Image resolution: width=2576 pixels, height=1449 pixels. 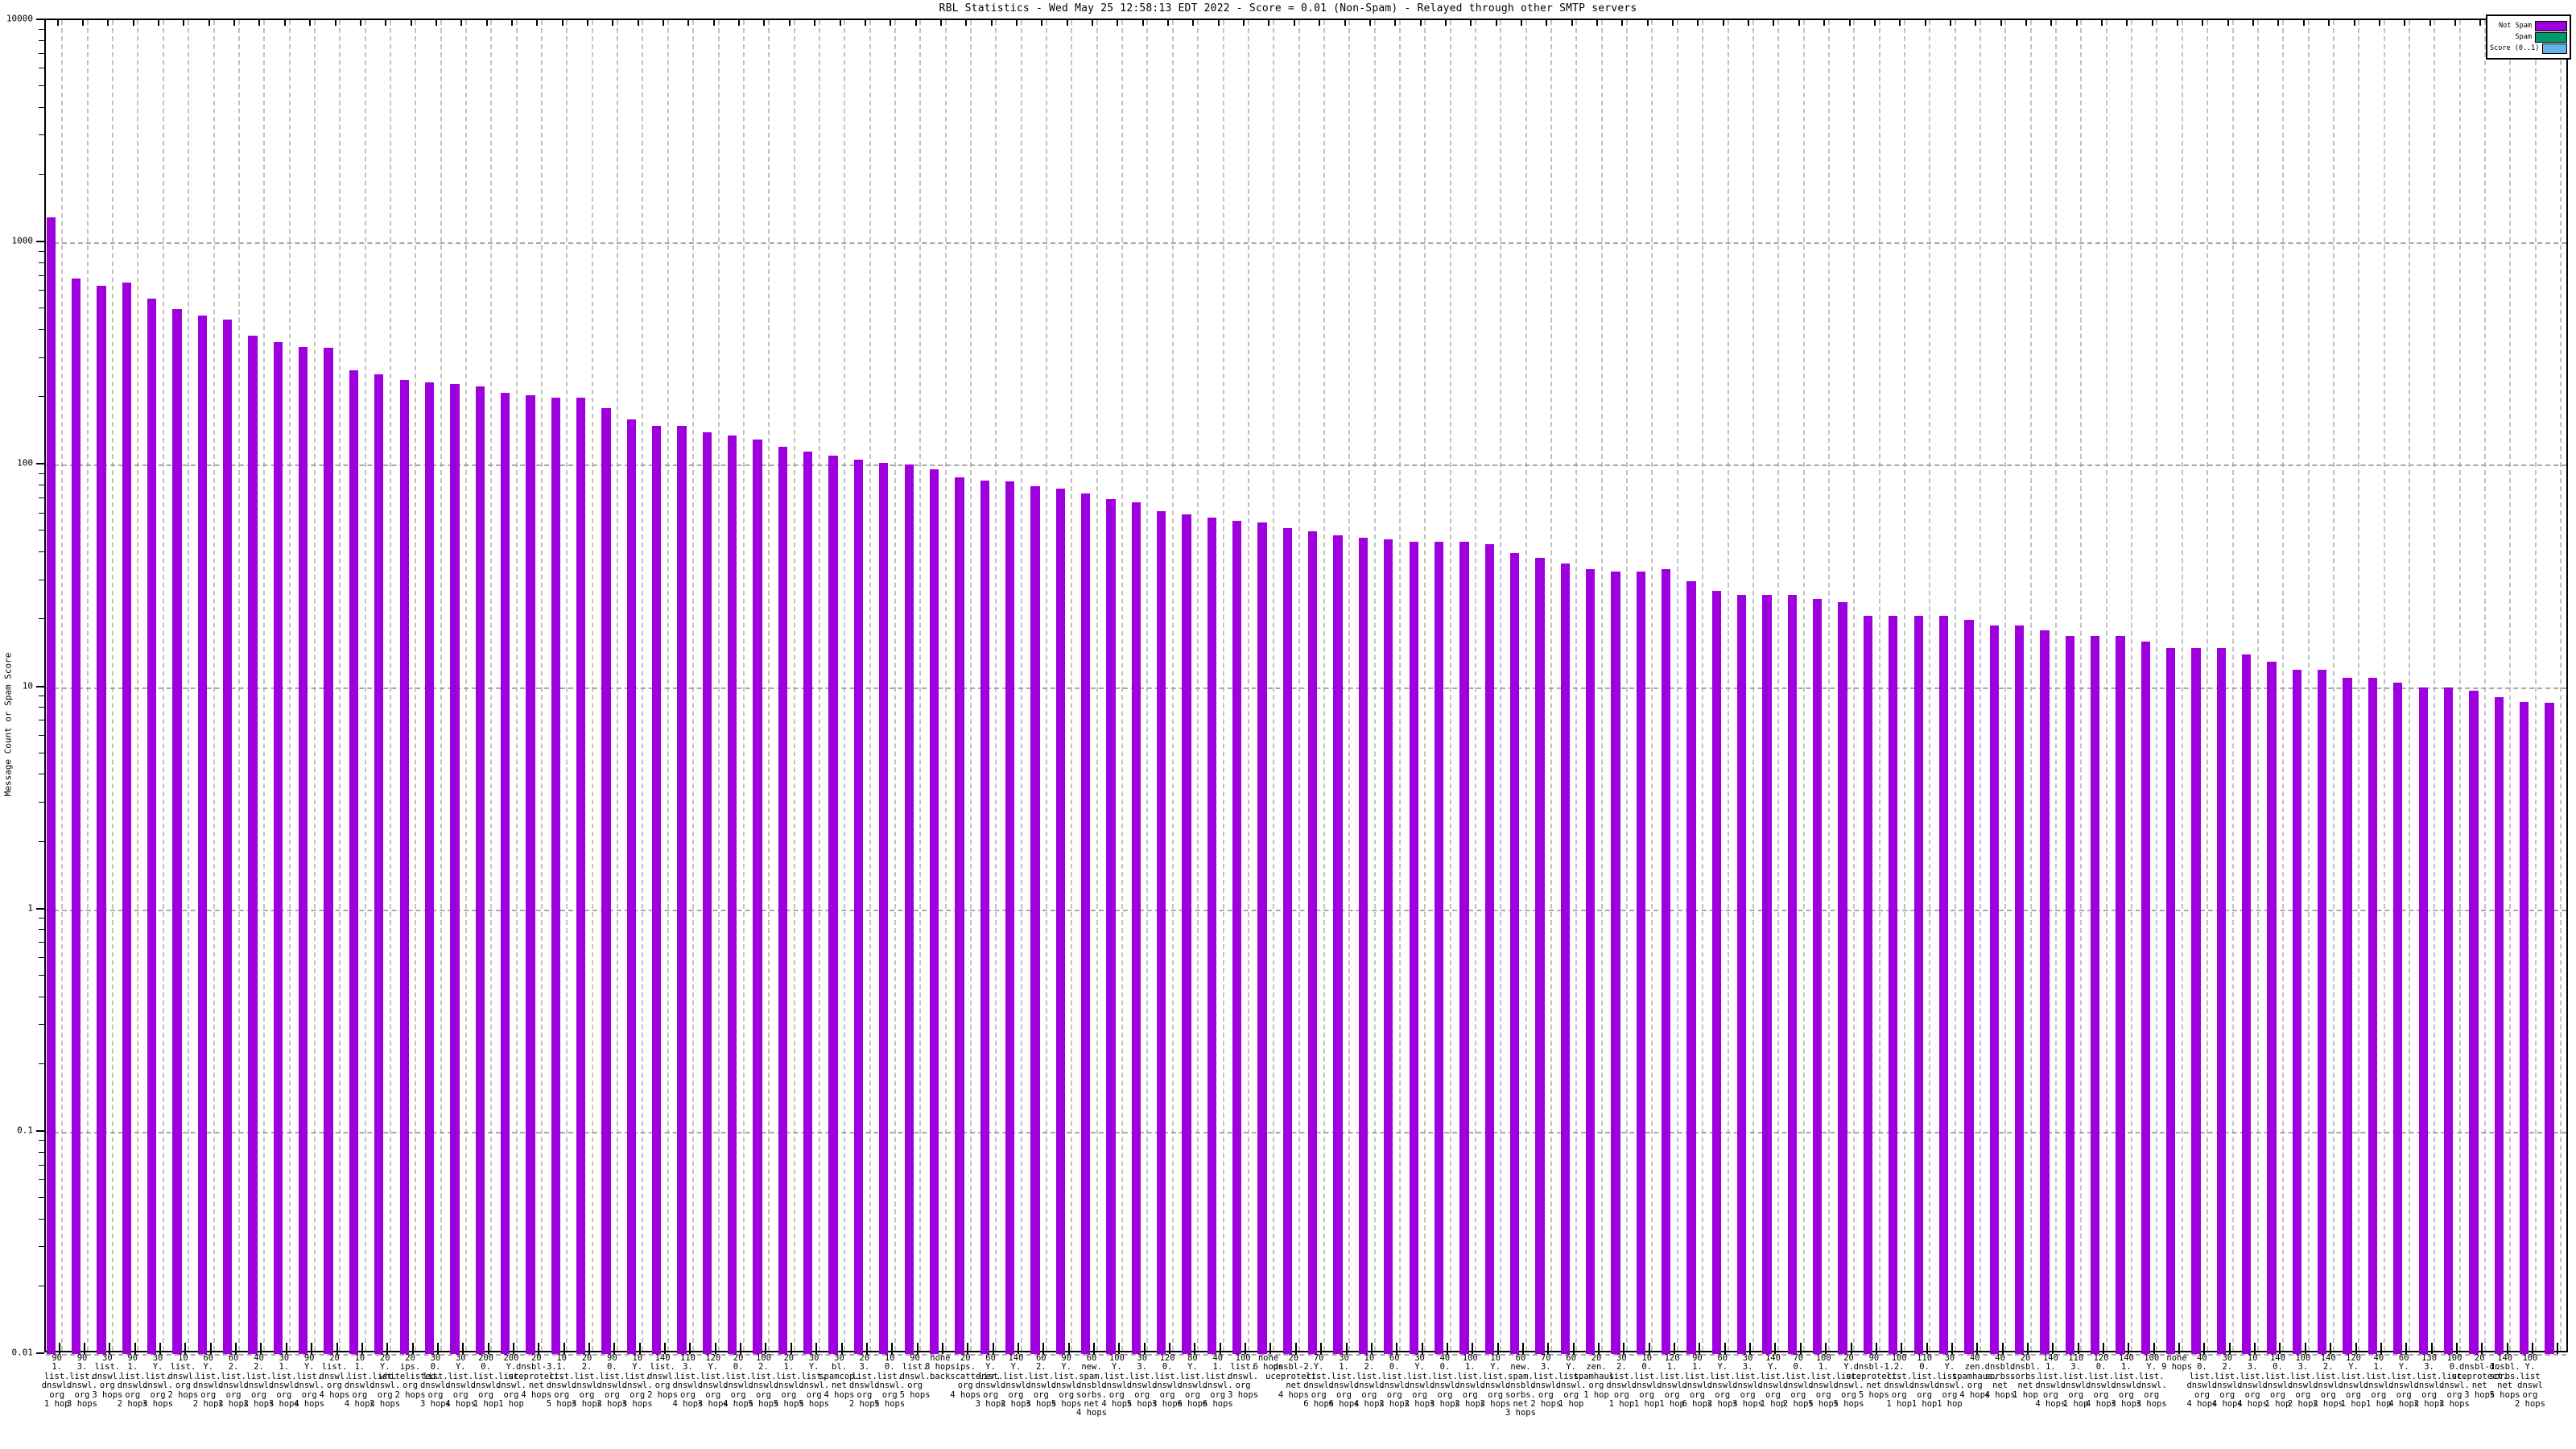 What do you see at coordinates (486, 1381) in the screenshot?
I see `x-axis-label: 200 0. list. dnswl. org 1 hop` at bounding box center [486, 1381].